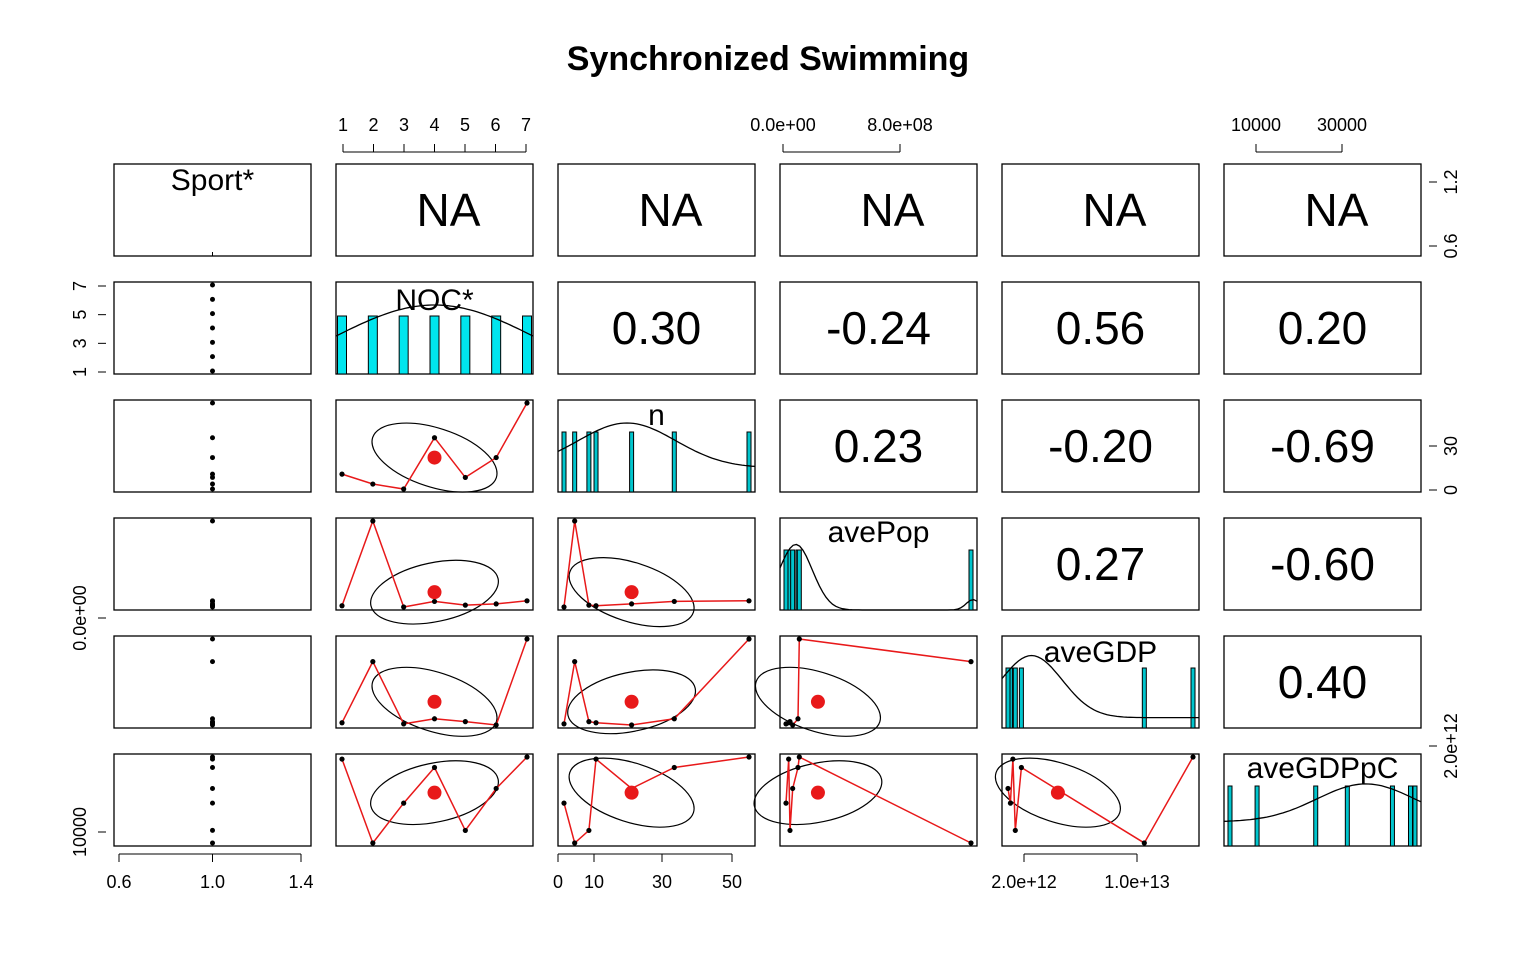 The width and height of the screenshot is (1536, 965). I want to click on panel-frame-r1c5, so click(1322, 328).